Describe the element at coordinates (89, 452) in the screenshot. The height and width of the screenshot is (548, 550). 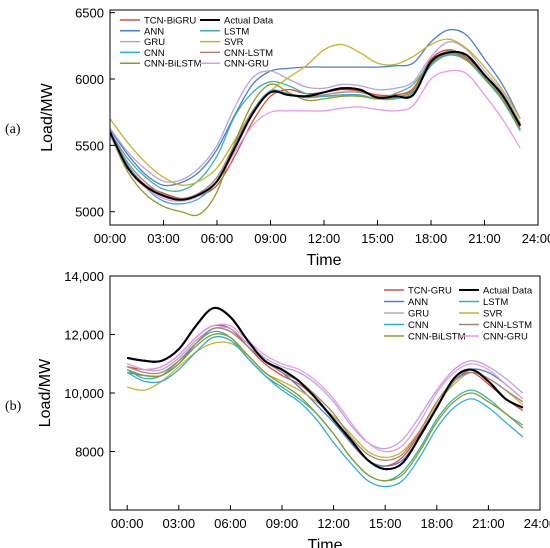
I see `y-tick-label: 8000` at that location.